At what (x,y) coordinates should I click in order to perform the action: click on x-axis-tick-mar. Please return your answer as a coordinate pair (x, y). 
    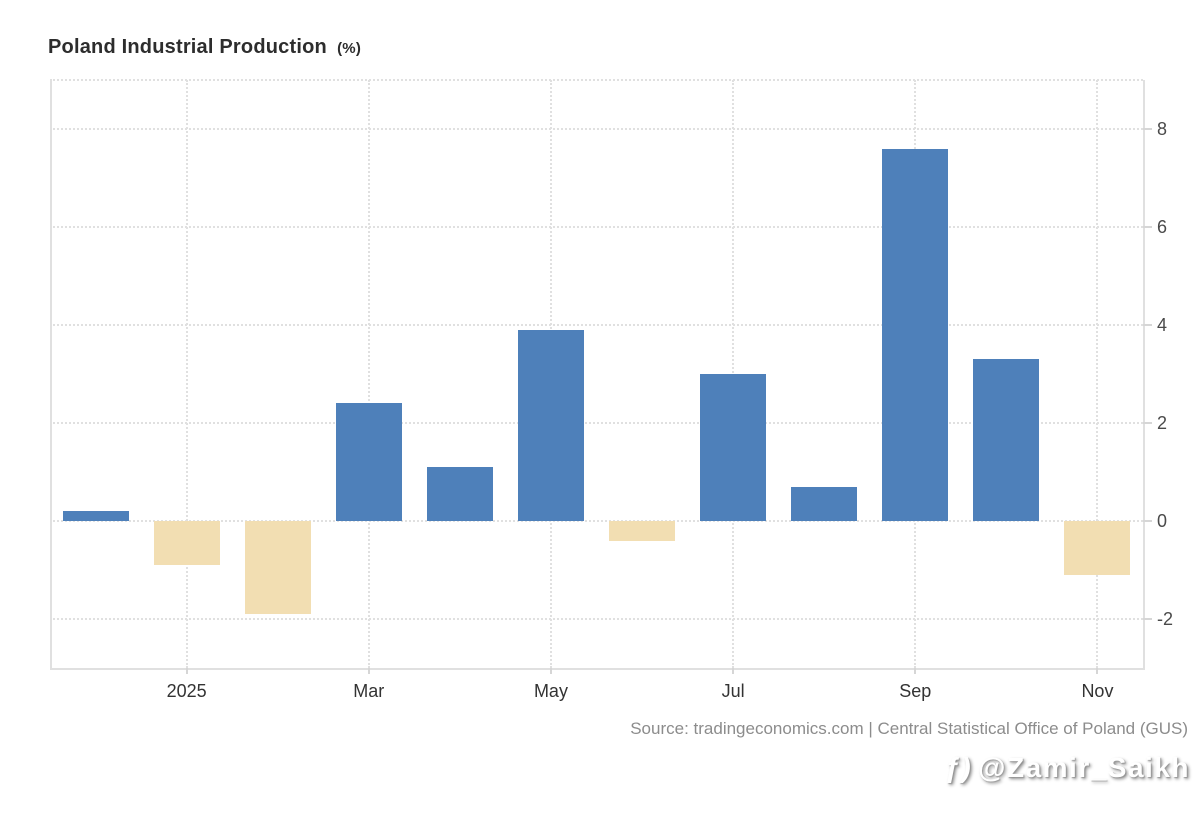
    Looking at the image, I should click on (368, 671).